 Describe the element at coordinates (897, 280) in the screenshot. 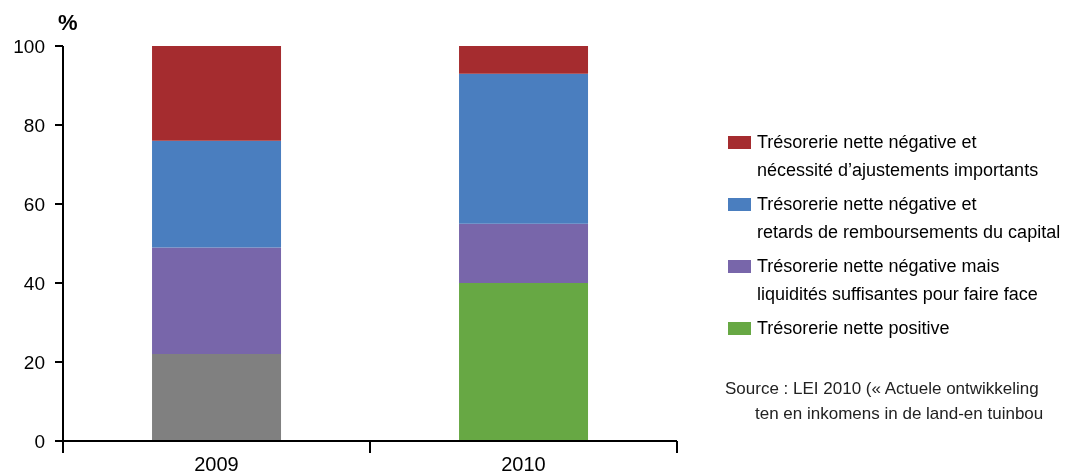

I see `legend-label: Trésorerie nette négative mais liquidités suffisantes pour faire face` at that location.